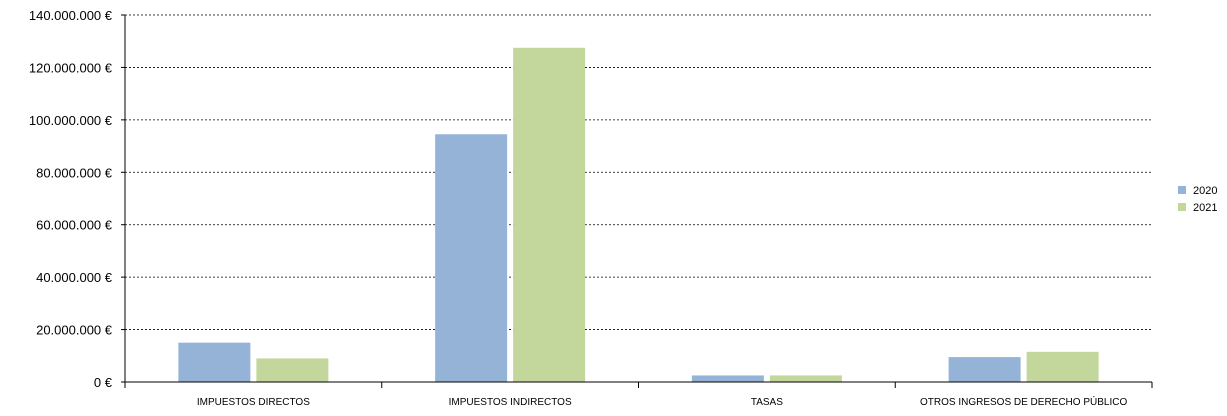  I want to click on y-tick-label: 80.000.000 €, so click(74, 172).